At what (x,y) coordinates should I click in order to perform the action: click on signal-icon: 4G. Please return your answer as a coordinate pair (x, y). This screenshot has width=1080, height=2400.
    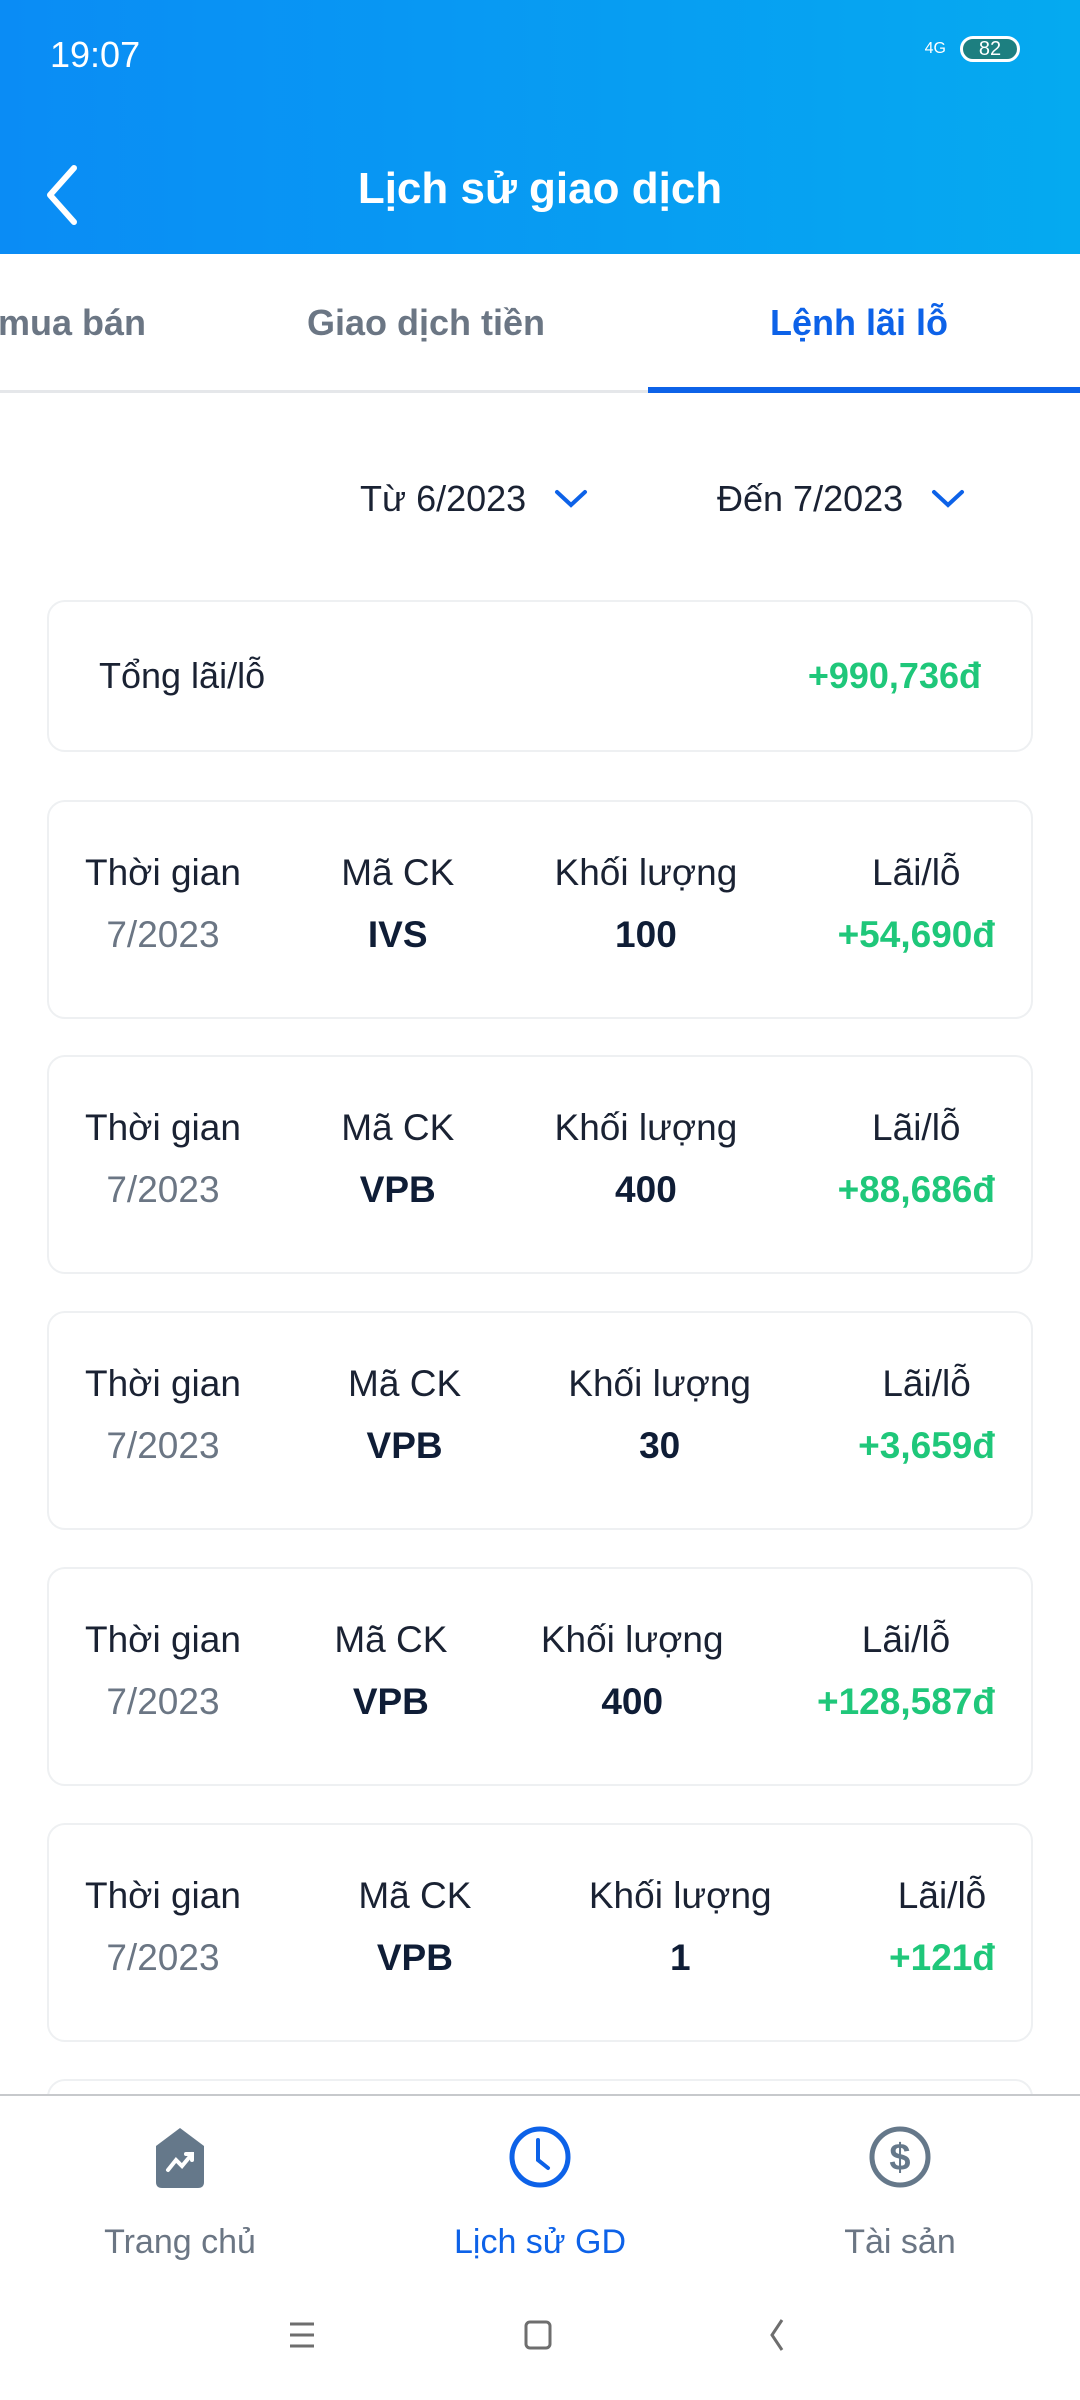
    Looking at the image, I should click on (935, 48).